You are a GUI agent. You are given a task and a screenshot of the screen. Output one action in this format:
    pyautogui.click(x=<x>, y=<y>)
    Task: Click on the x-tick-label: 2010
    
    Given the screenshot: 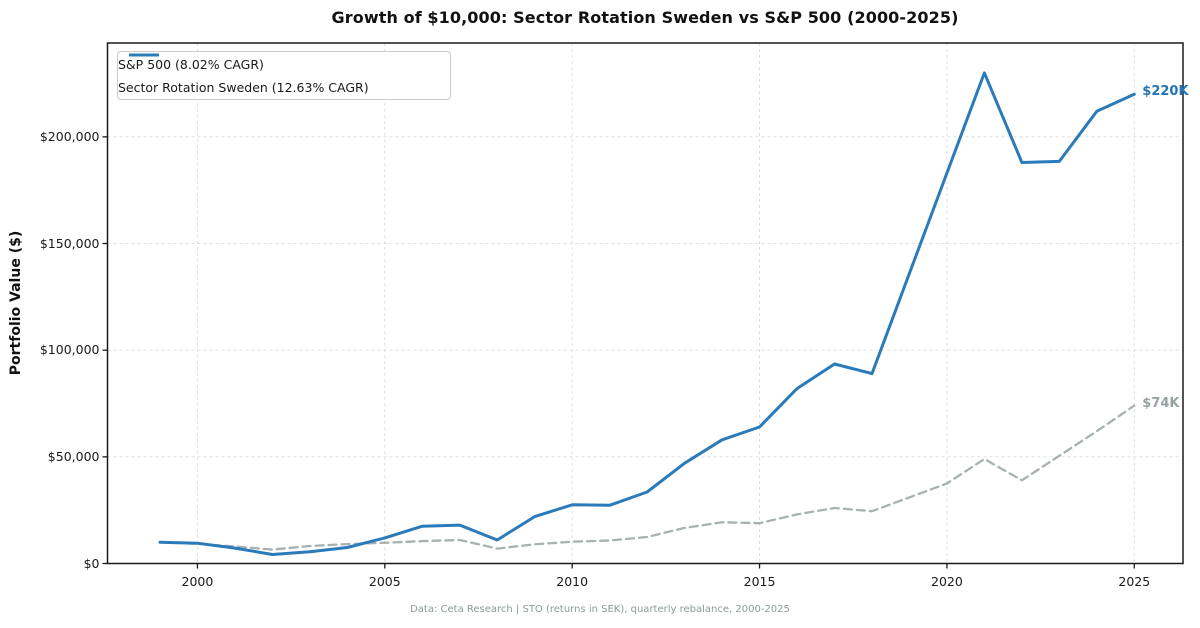 What is the action you would take?
    pyautogui.click(x=572, y=581)
    